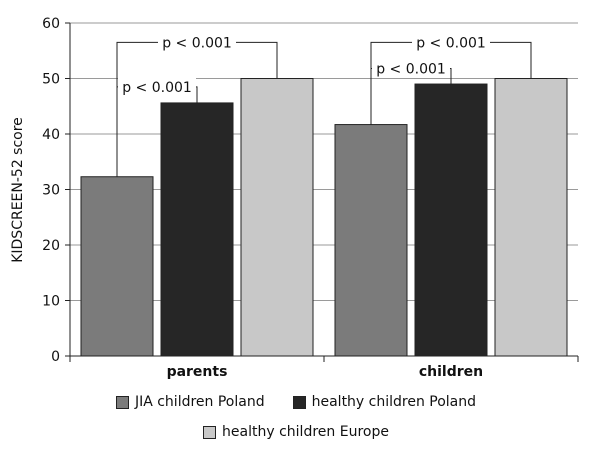 The image size is (592, 451). Describe the element at coordinates (394, 402) in the screenshot. I see `legend-label: healthy children Poland` at that location.